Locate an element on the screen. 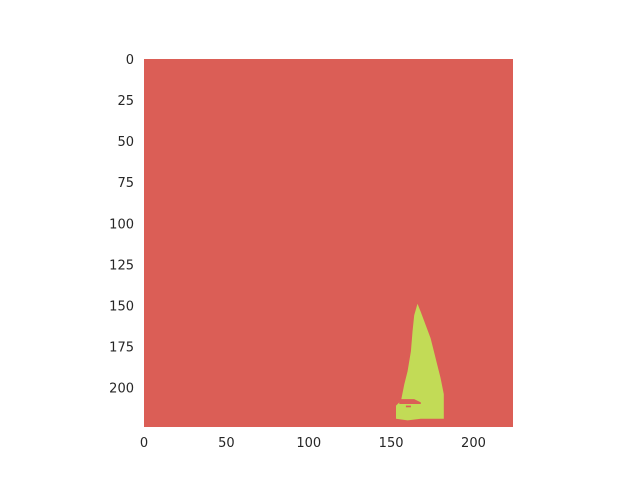  y-tick-label: 0 is located at coordinates (130, 60).